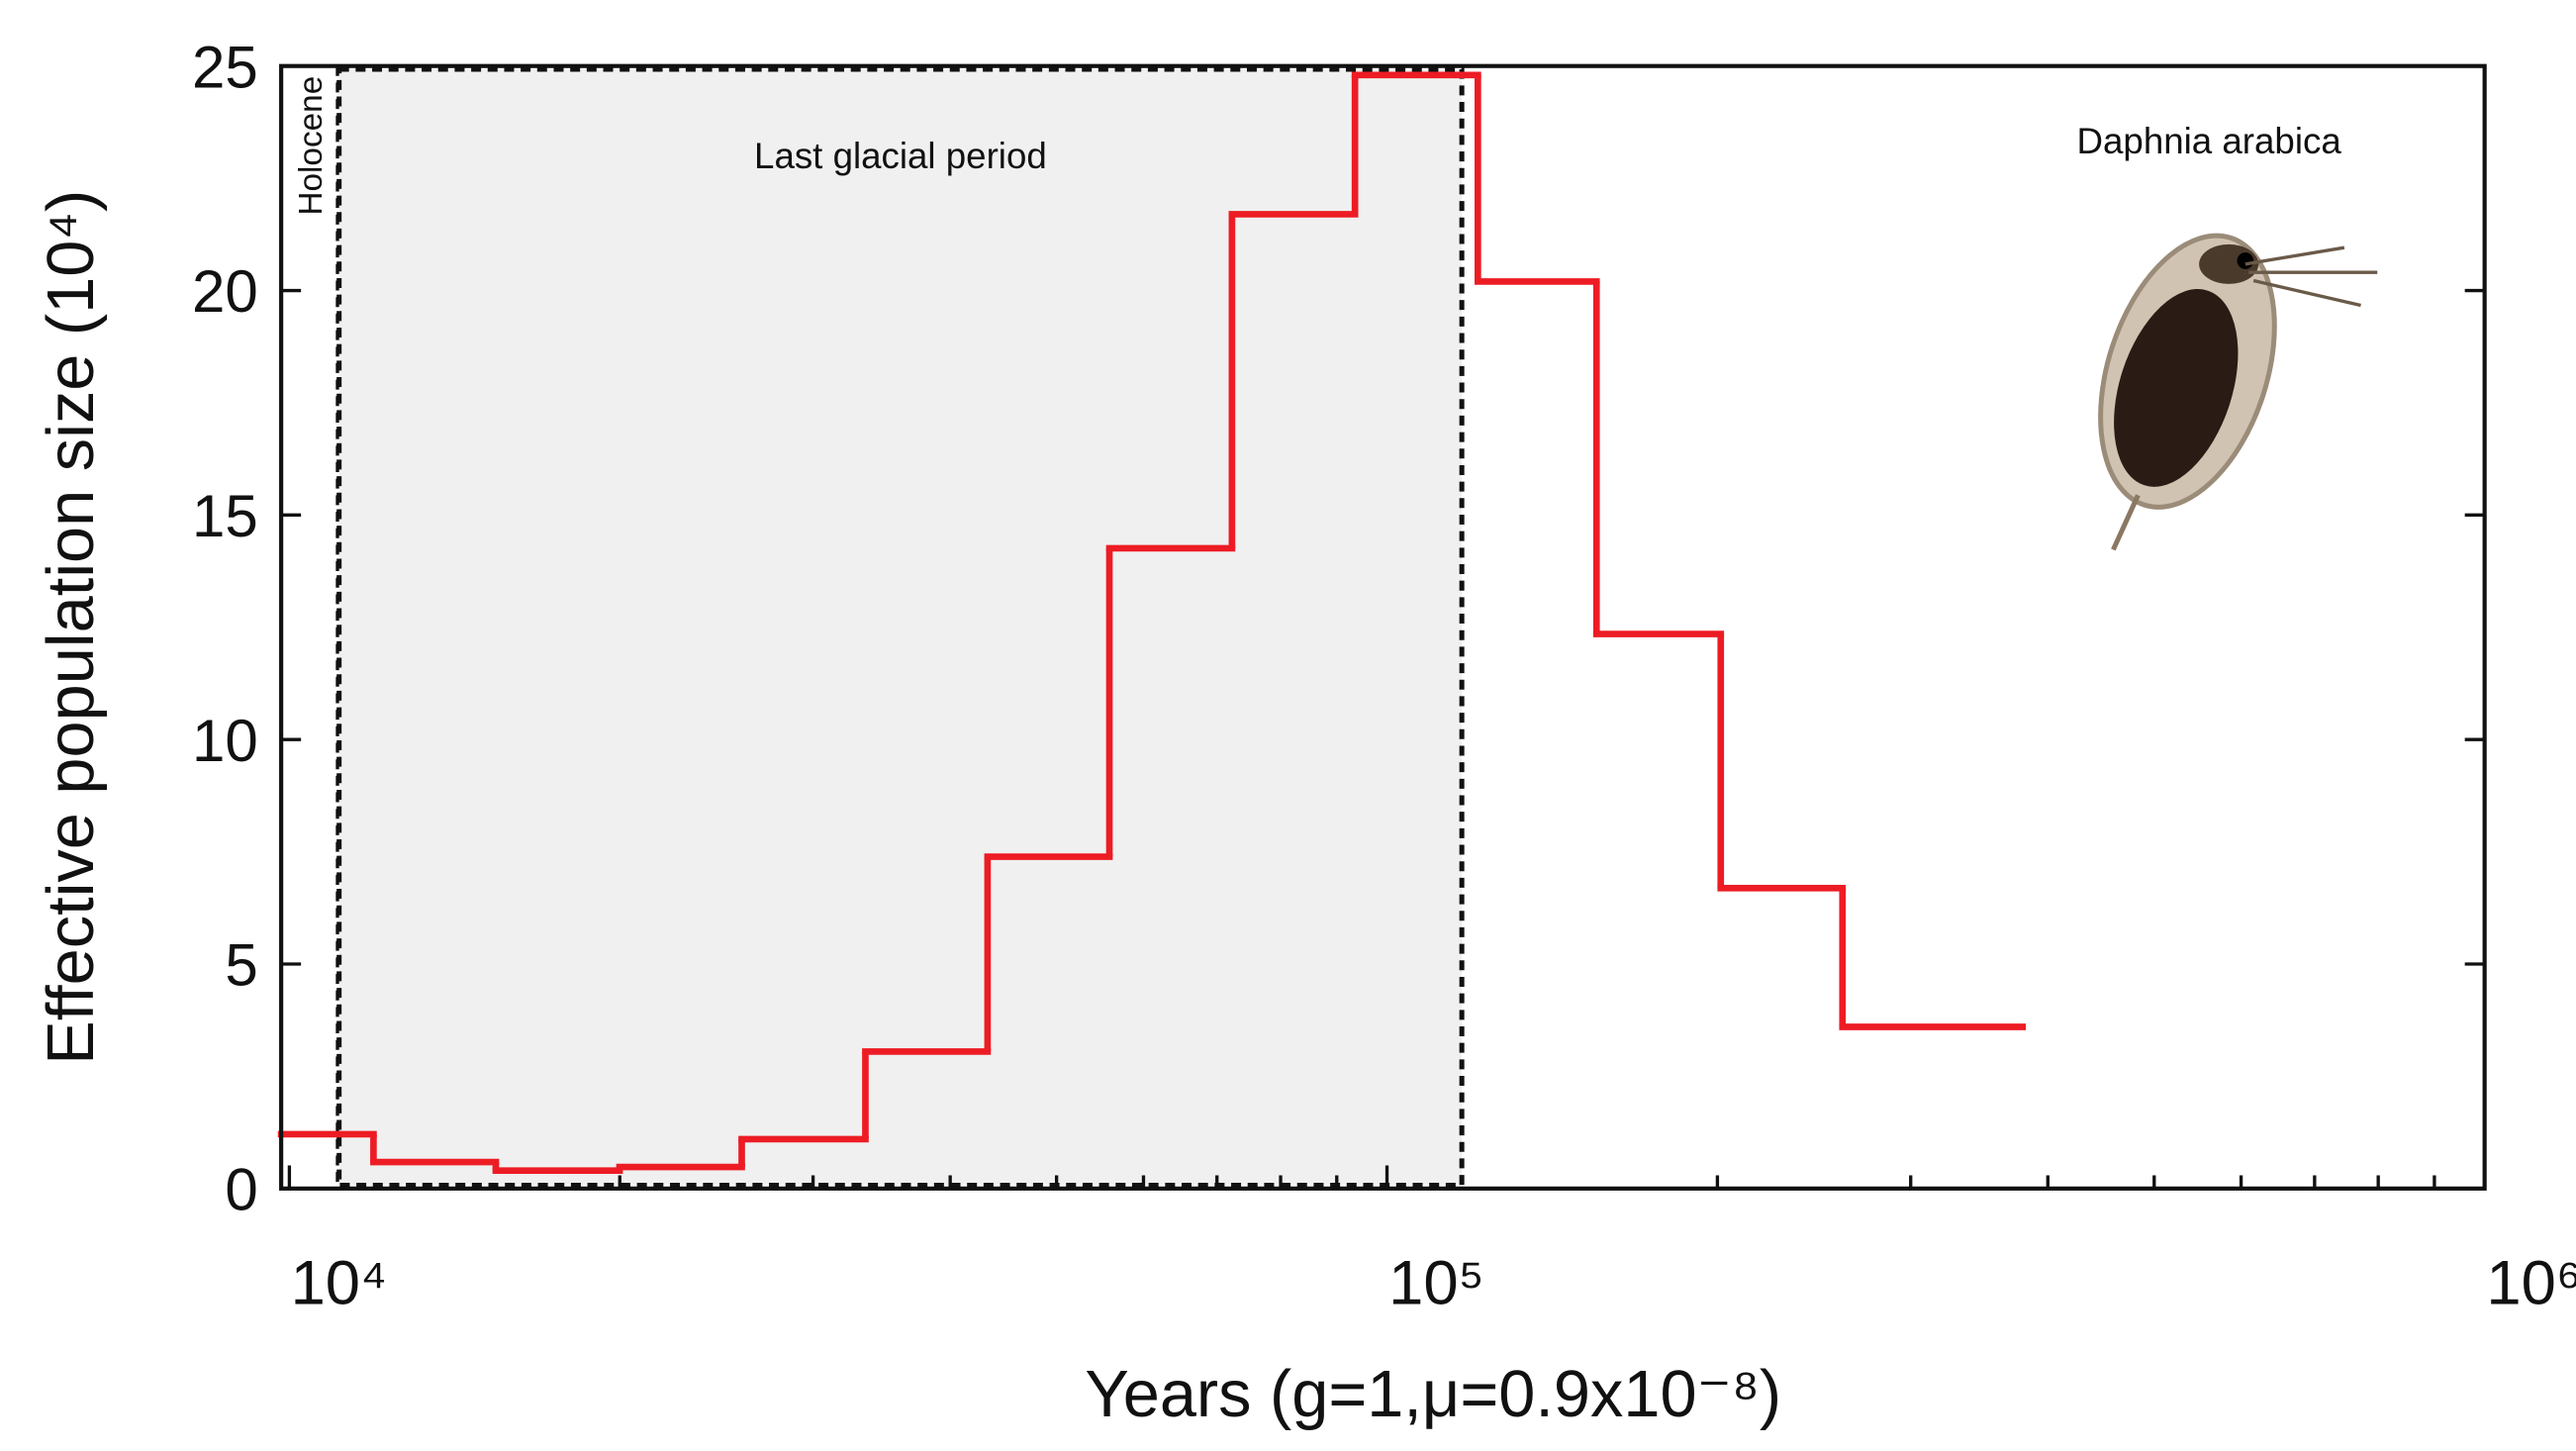 The width and height of the screenshot is (2576, 1451). What do you see at coordinates (71, 627) in the screenshot?
I see `y-axis-label: Effective population size (10⁴)` at bounding box center [71, 627].